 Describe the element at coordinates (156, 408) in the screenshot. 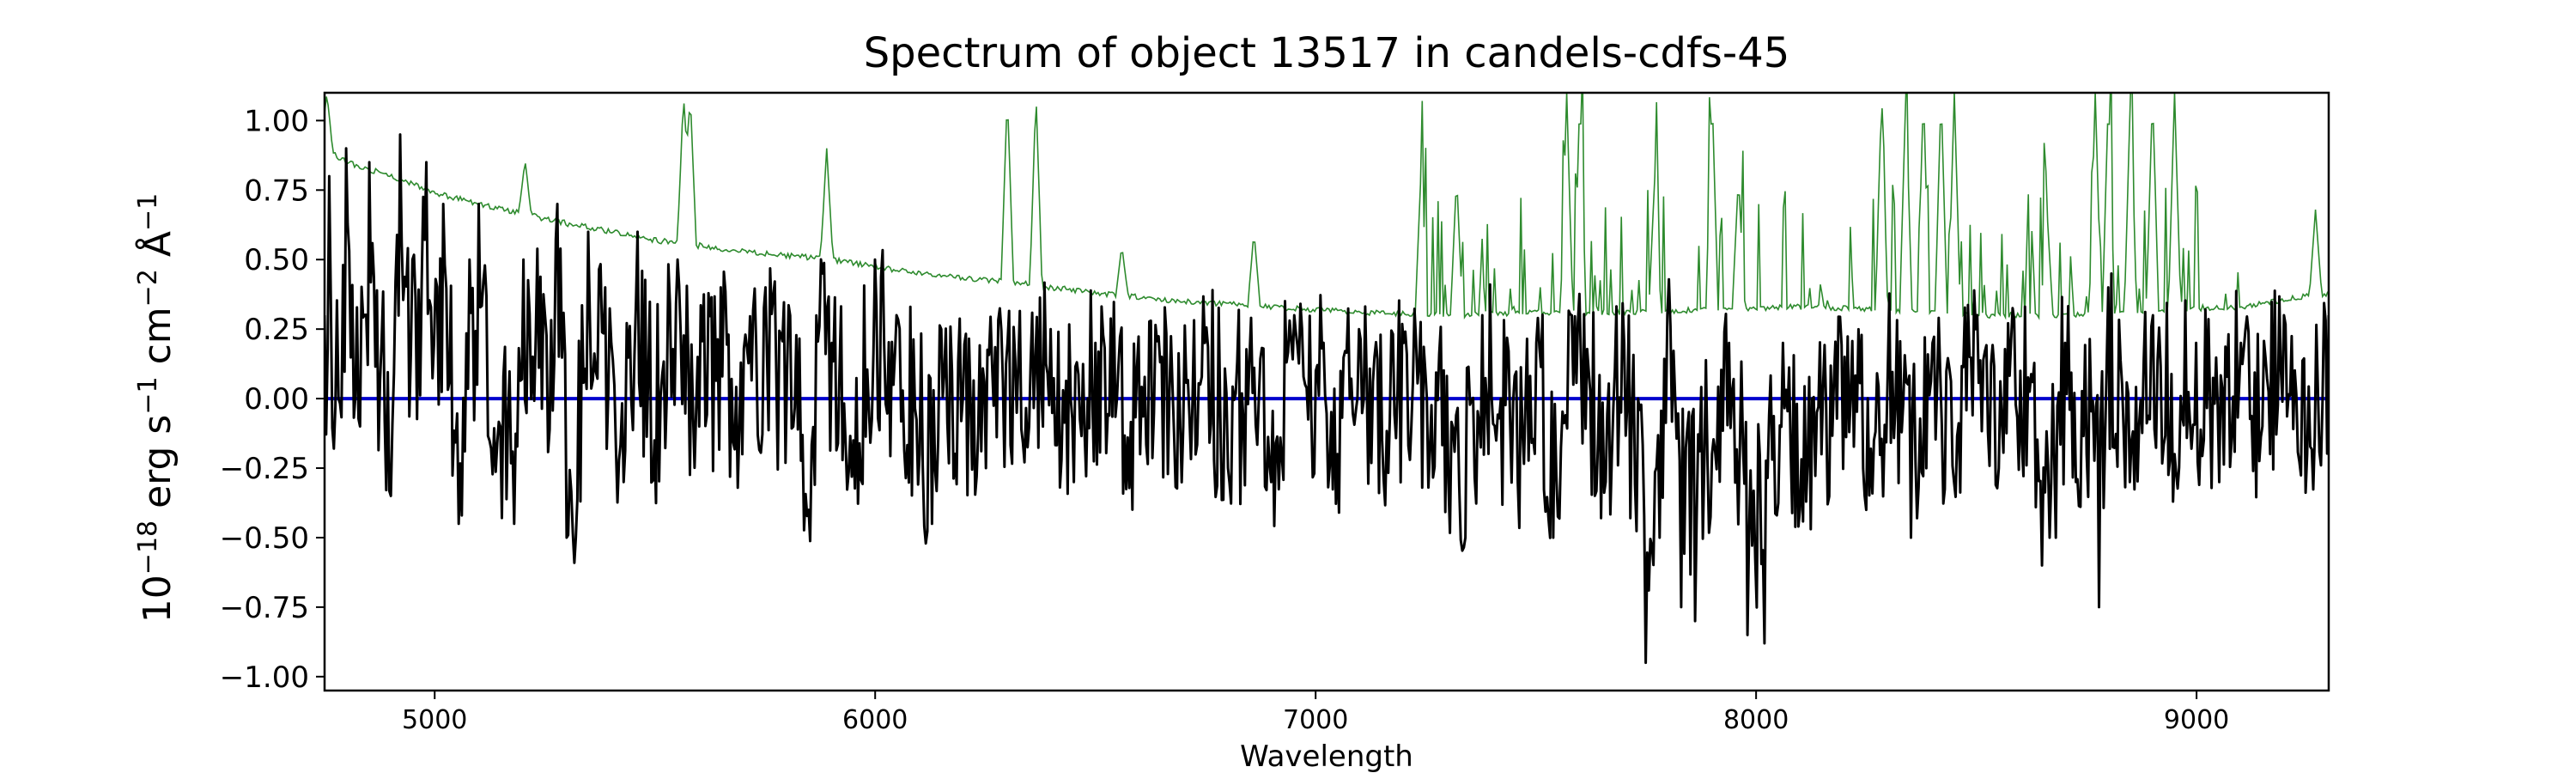

I see `y-axis-label: 10−18 erg s−1 cm−2 Å−1` at that location.